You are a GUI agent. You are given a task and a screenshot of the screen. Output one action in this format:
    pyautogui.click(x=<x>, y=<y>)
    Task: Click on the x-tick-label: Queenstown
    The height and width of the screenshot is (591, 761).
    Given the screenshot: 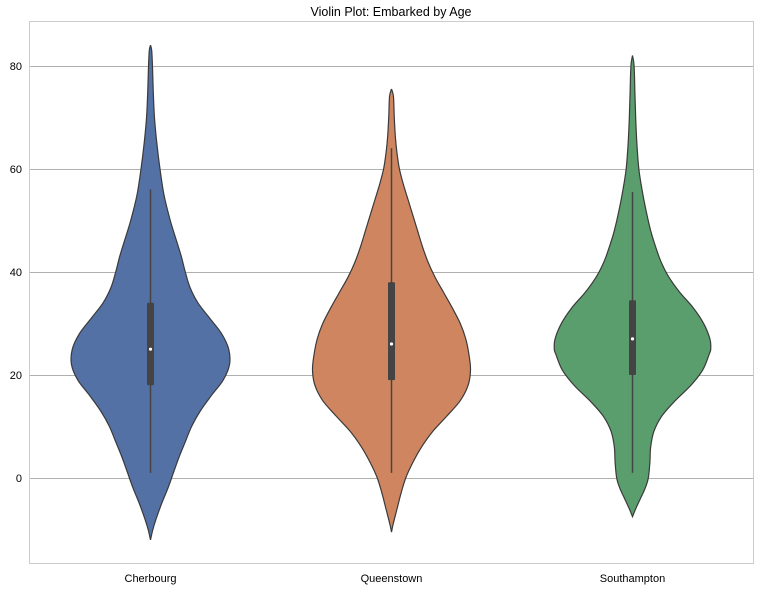 What is the action you would take?
    pyautogui.click(x=392, y=579)
    